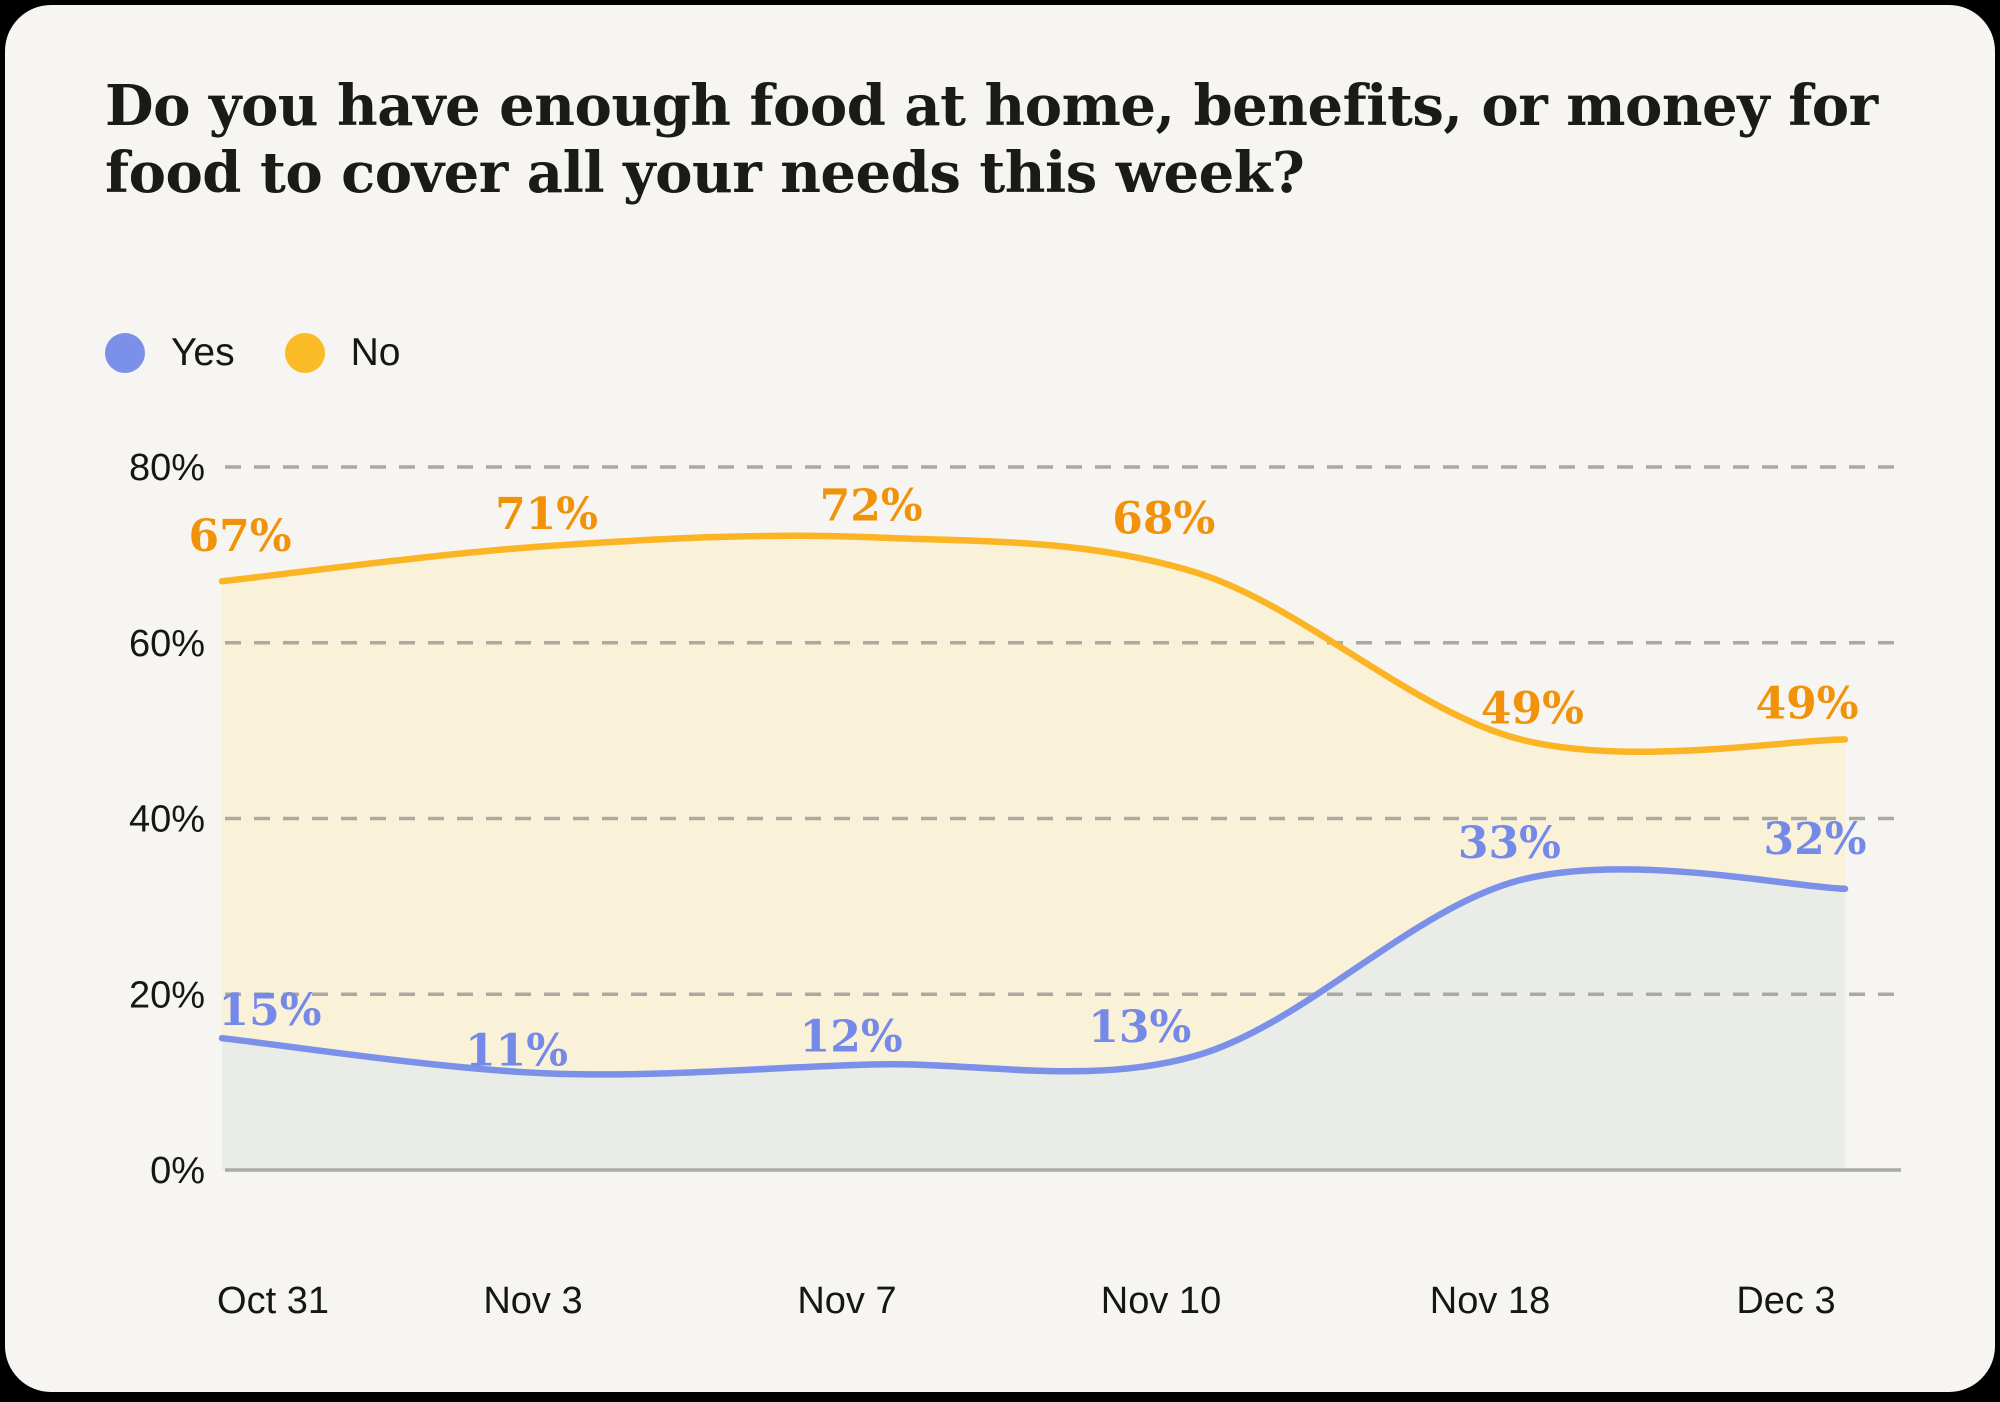 Image resolution: width=2000 pixels, height=1402 pixels. What do you see at coordinates (1814, 839) in the screenshot?
I see `data-label-yes-dec-3: 32%` at bounding box center [1814, 839].